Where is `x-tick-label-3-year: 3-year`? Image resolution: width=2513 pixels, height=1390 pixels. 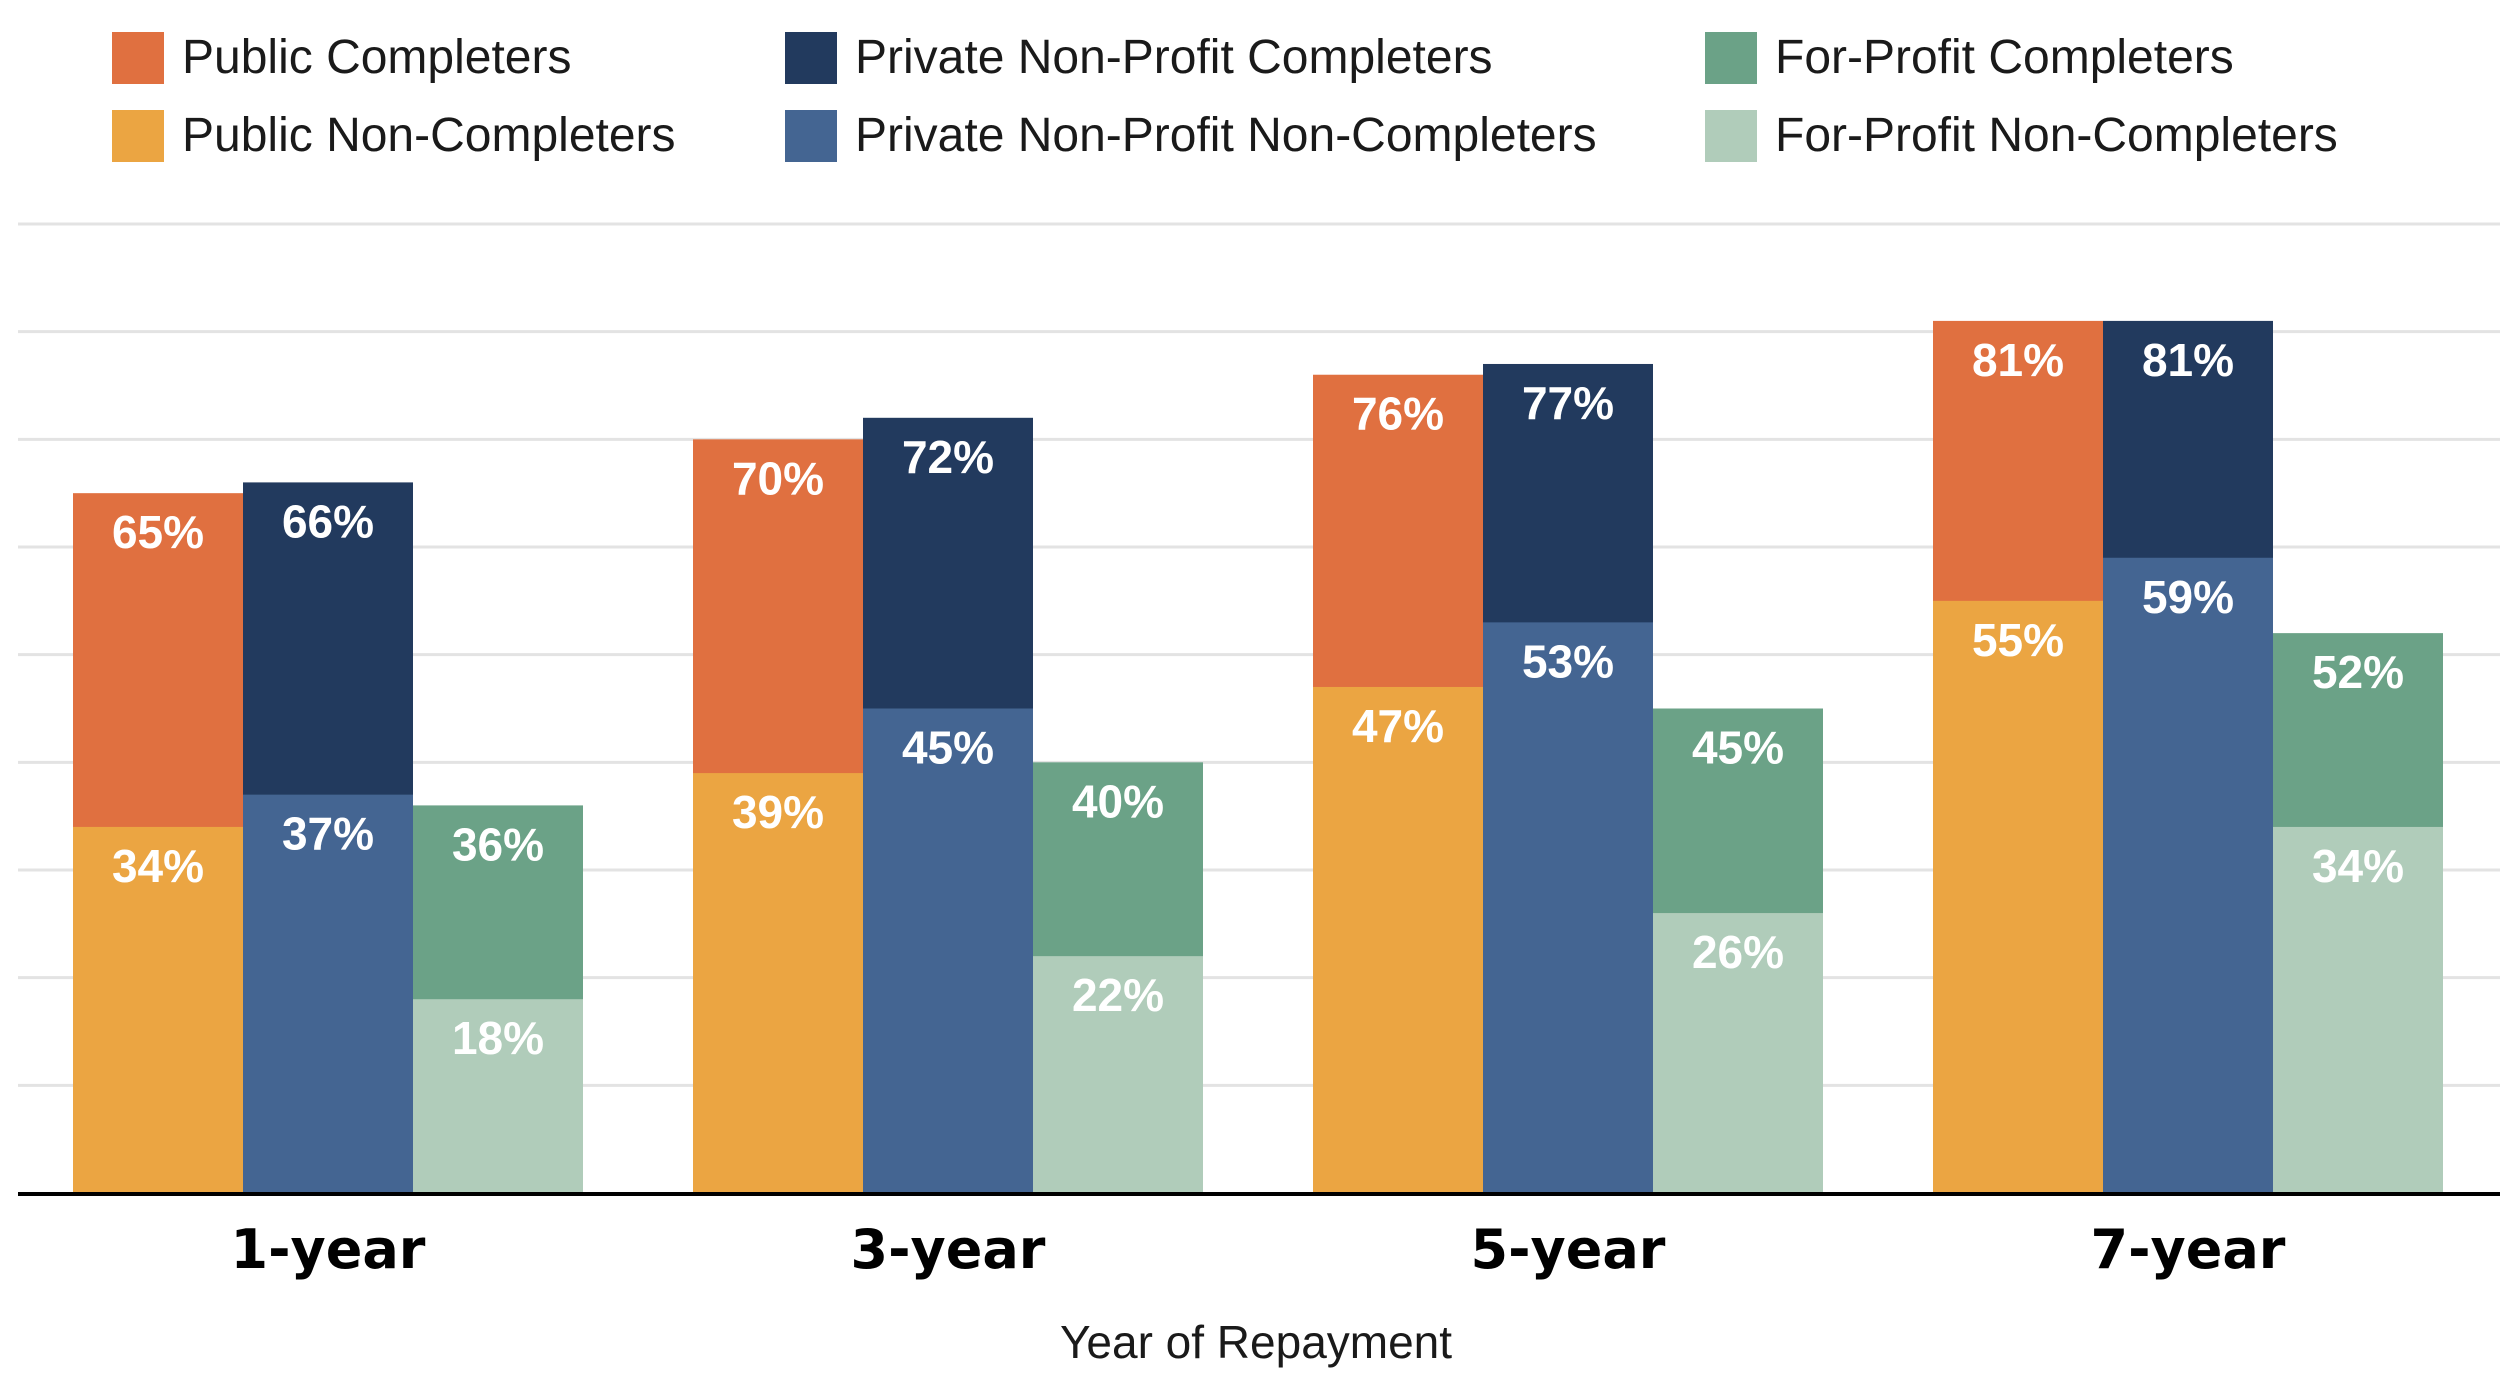
x-tick-label-3-year: 3-year is located at coordinates (948, 1249).